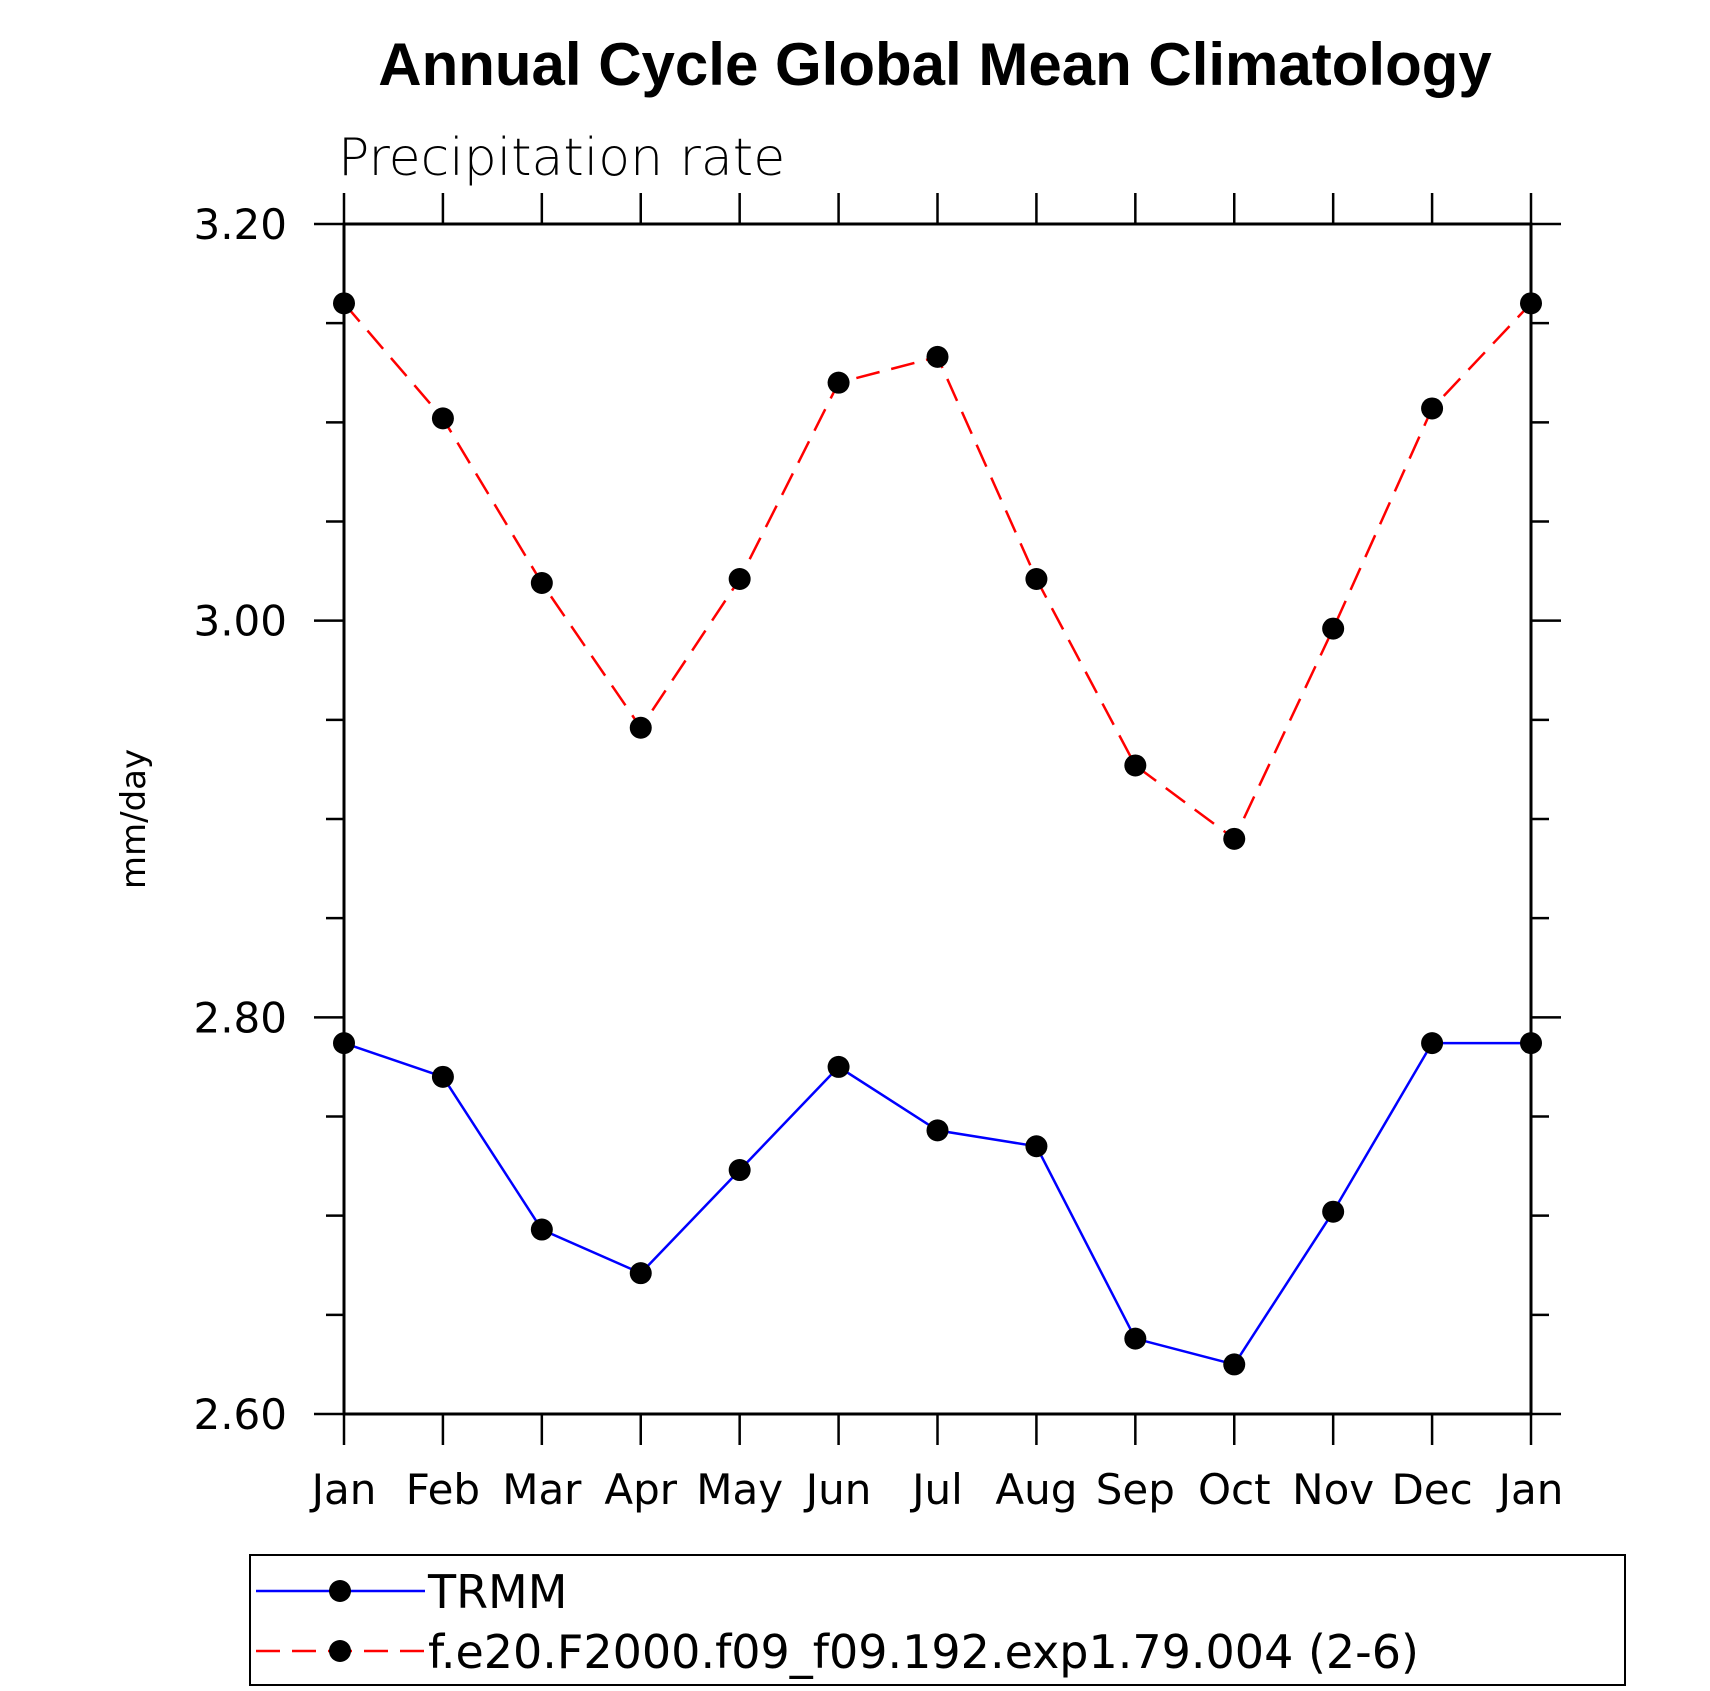  What do you see at coordinates (497, 1592) in the screenshot?
I see `legend-label: TRMM` at bounding box center [497, 1592].